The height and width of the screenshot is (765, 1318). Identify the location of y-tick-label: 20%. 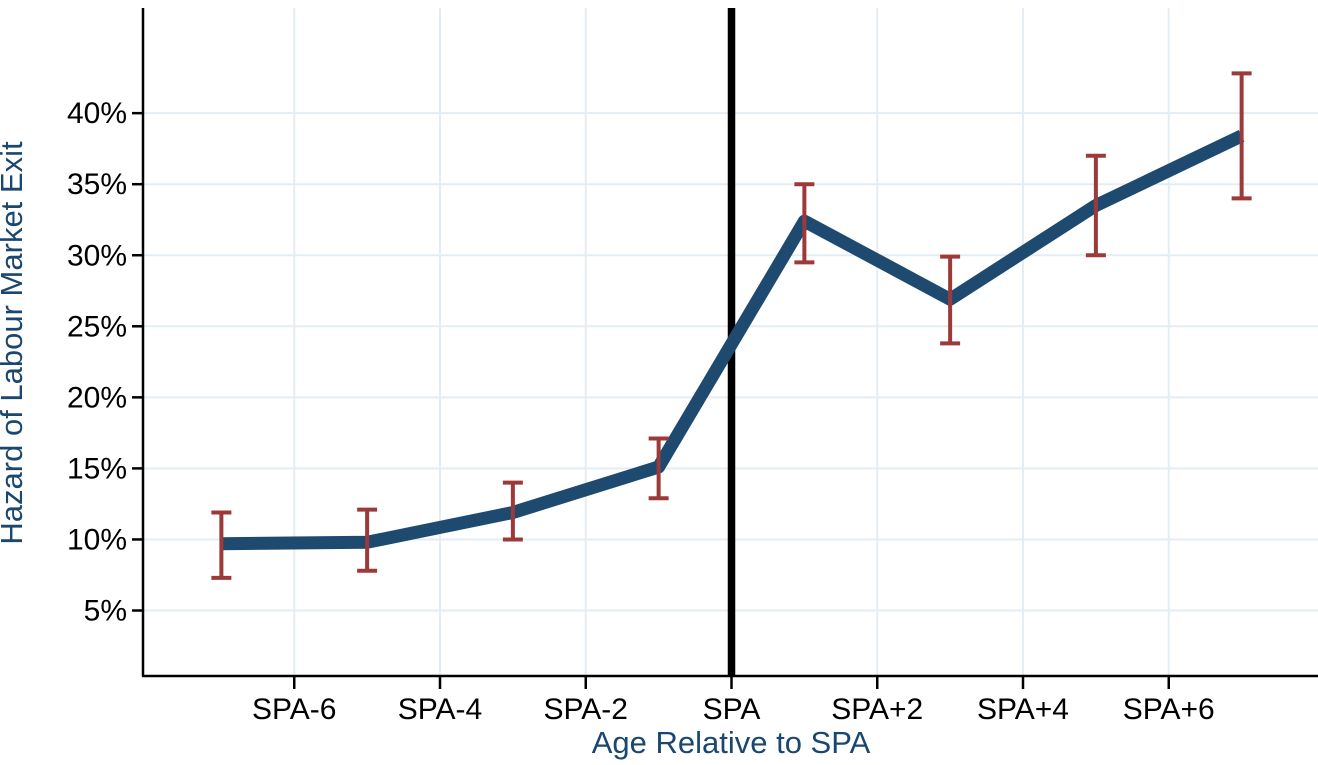
(97, 397).